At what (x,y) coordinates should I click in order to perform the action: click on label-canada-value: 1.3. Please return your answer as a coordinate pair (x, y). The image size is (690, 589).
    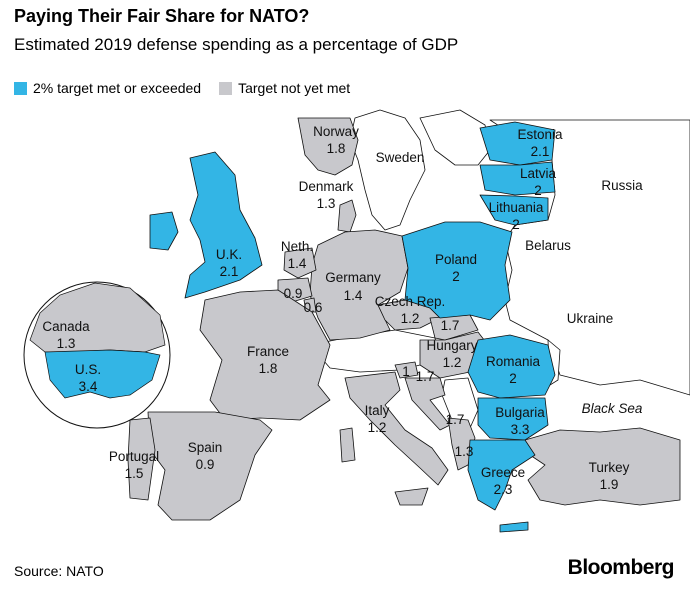
    Looking at the image, I should click on (66, 343).